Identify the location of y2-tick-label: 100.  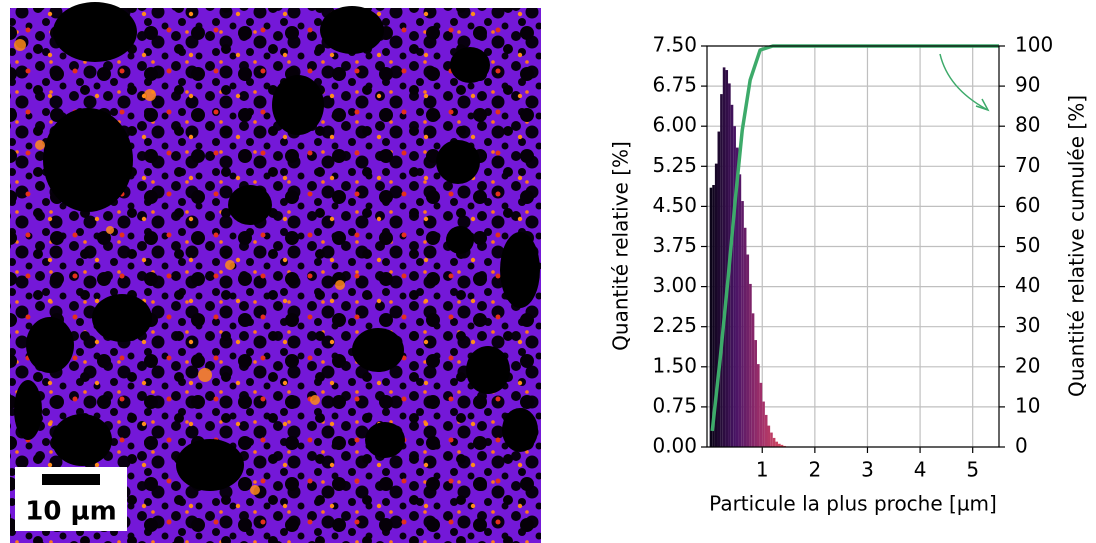
(1034, 45).